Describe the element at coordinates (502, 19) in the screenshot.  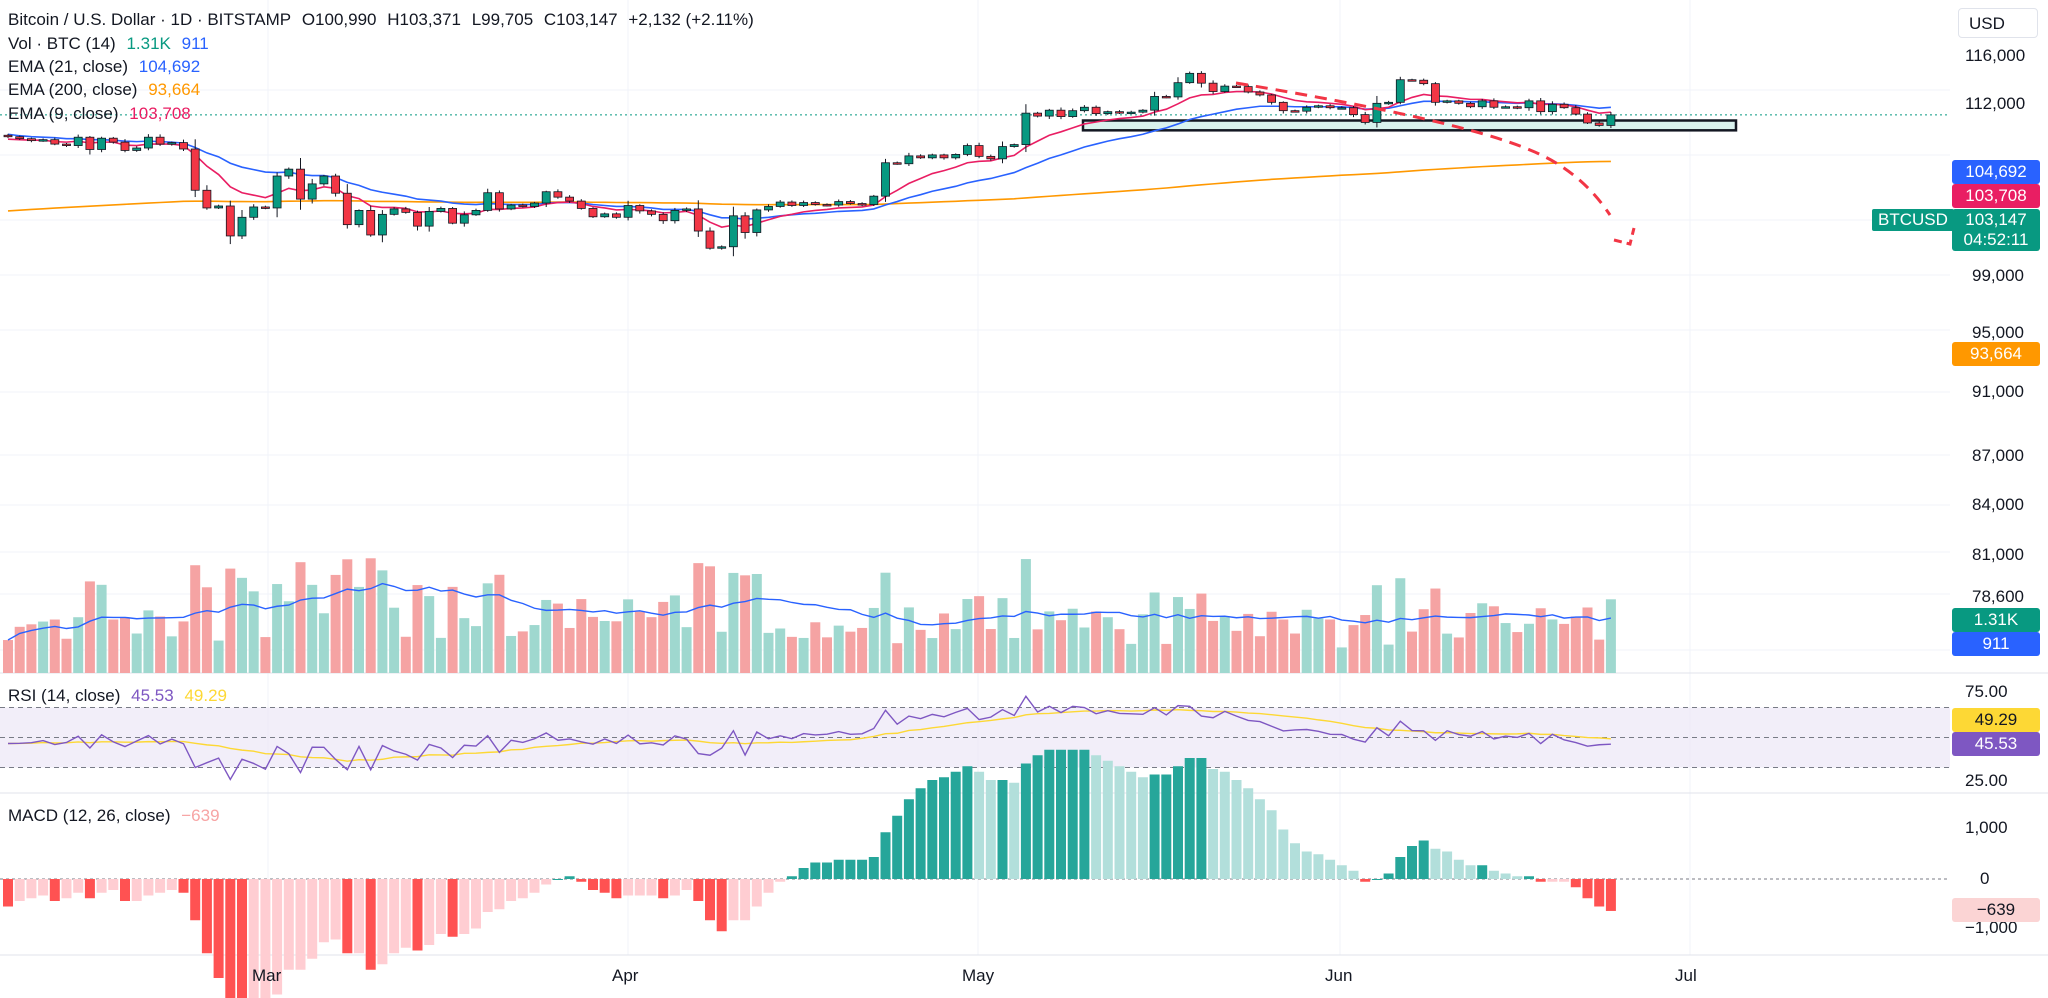
I see `low-value: L99,705` at that location.